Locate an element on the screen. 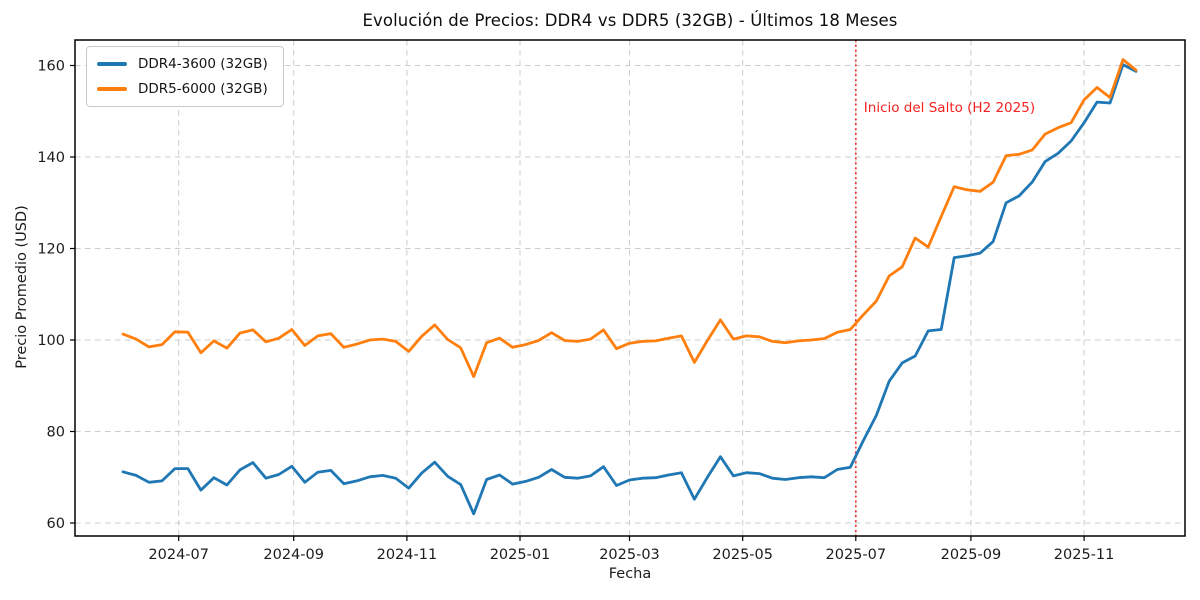 This screenshot has width=1200, height=600. y-tick-label: 100 is located at coordinates (51, 341).